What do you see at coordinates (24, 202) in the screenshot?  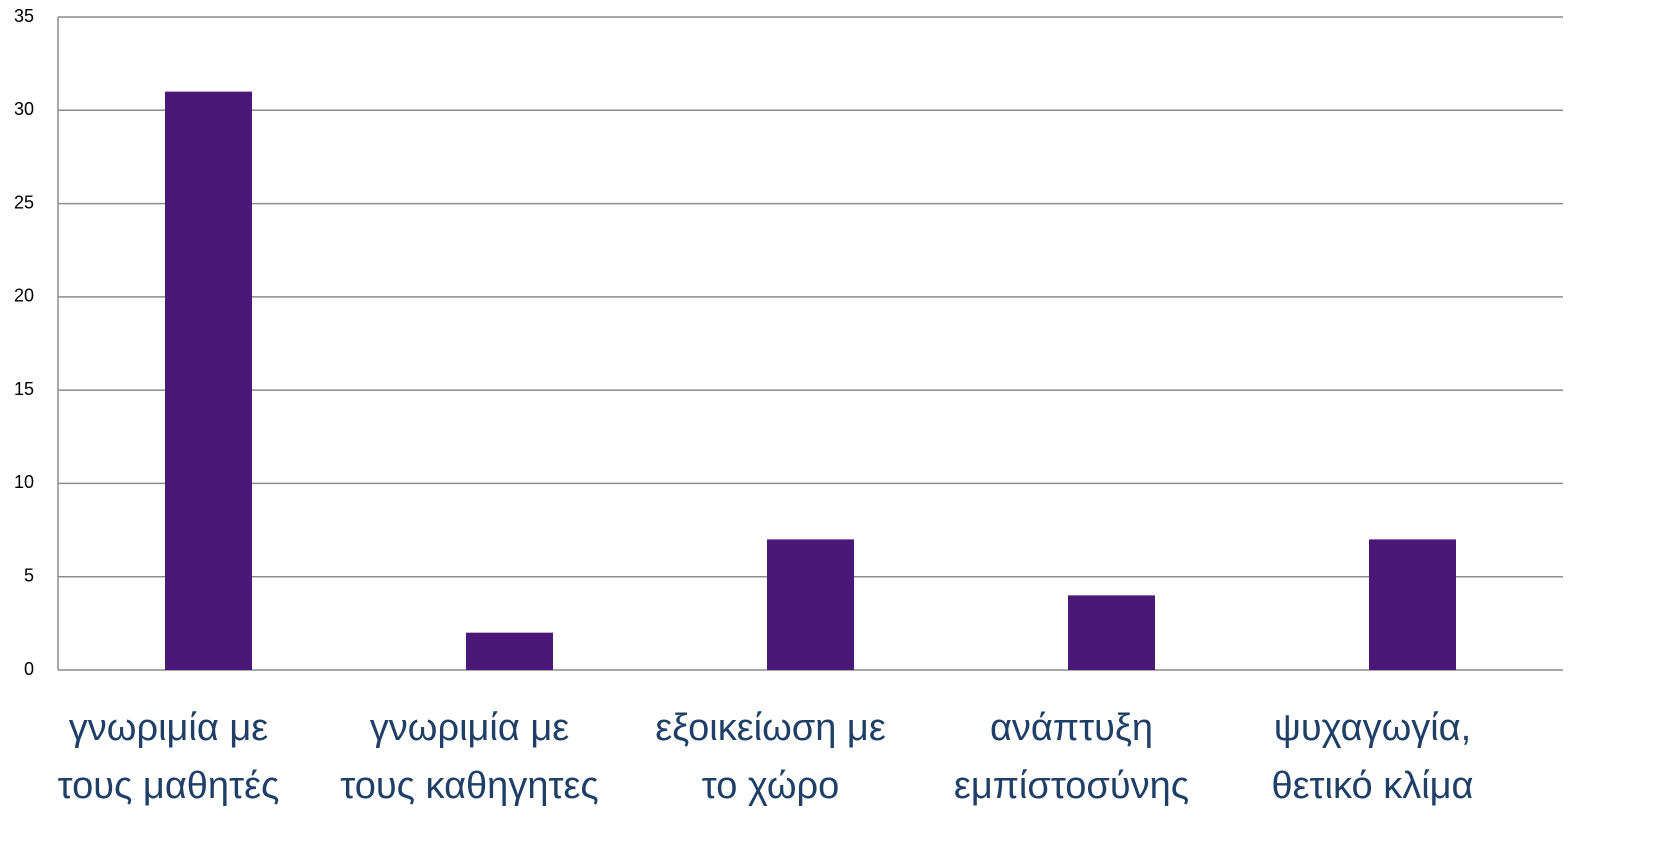 I see `y-tick-label: 25` at bounding box center [24, 202].